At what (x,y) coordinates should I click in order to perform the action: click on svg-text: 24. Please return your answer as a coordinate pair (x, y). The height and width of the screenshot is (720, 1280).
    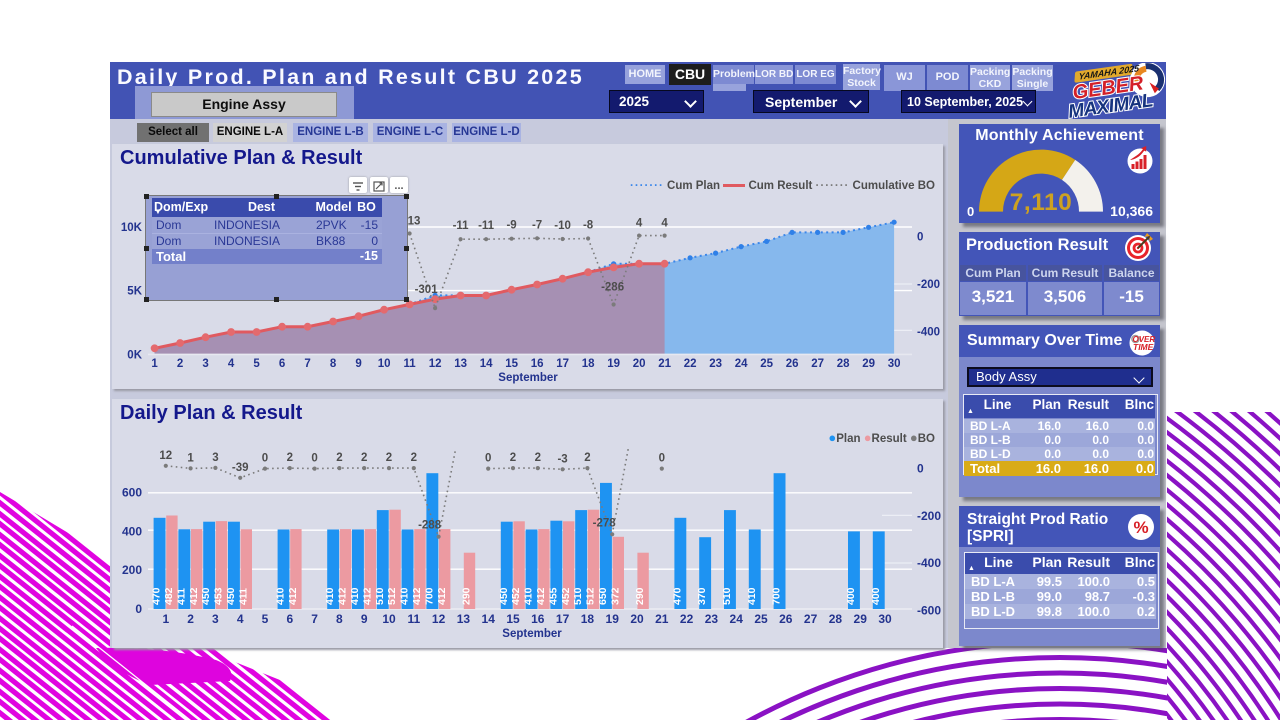
    Looking at the image, I should click on (741, 364).